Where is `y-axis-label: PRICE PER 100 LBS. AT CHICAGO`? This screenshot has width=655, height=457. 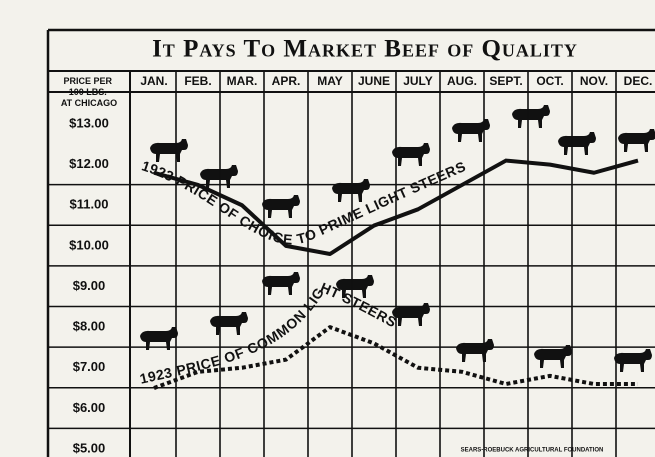
y-axis-label: PRICE PER 100 LBS. AT CHICAGO is located at coordinates (89, 92).